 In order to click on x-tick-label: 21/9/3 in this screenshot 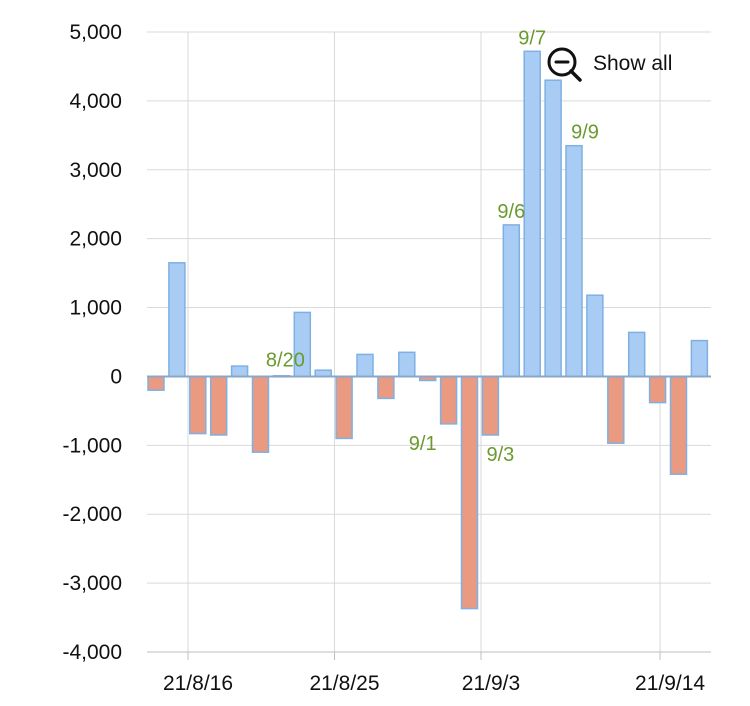, I will do `click(491, 683)`.